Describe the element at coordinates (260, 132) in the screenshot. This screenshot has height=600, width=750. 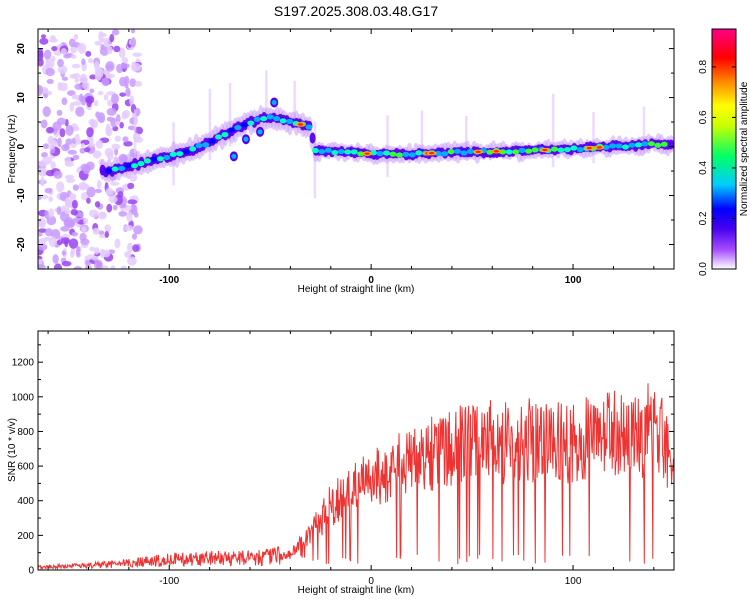
I see `branch-blob-core` at that location.